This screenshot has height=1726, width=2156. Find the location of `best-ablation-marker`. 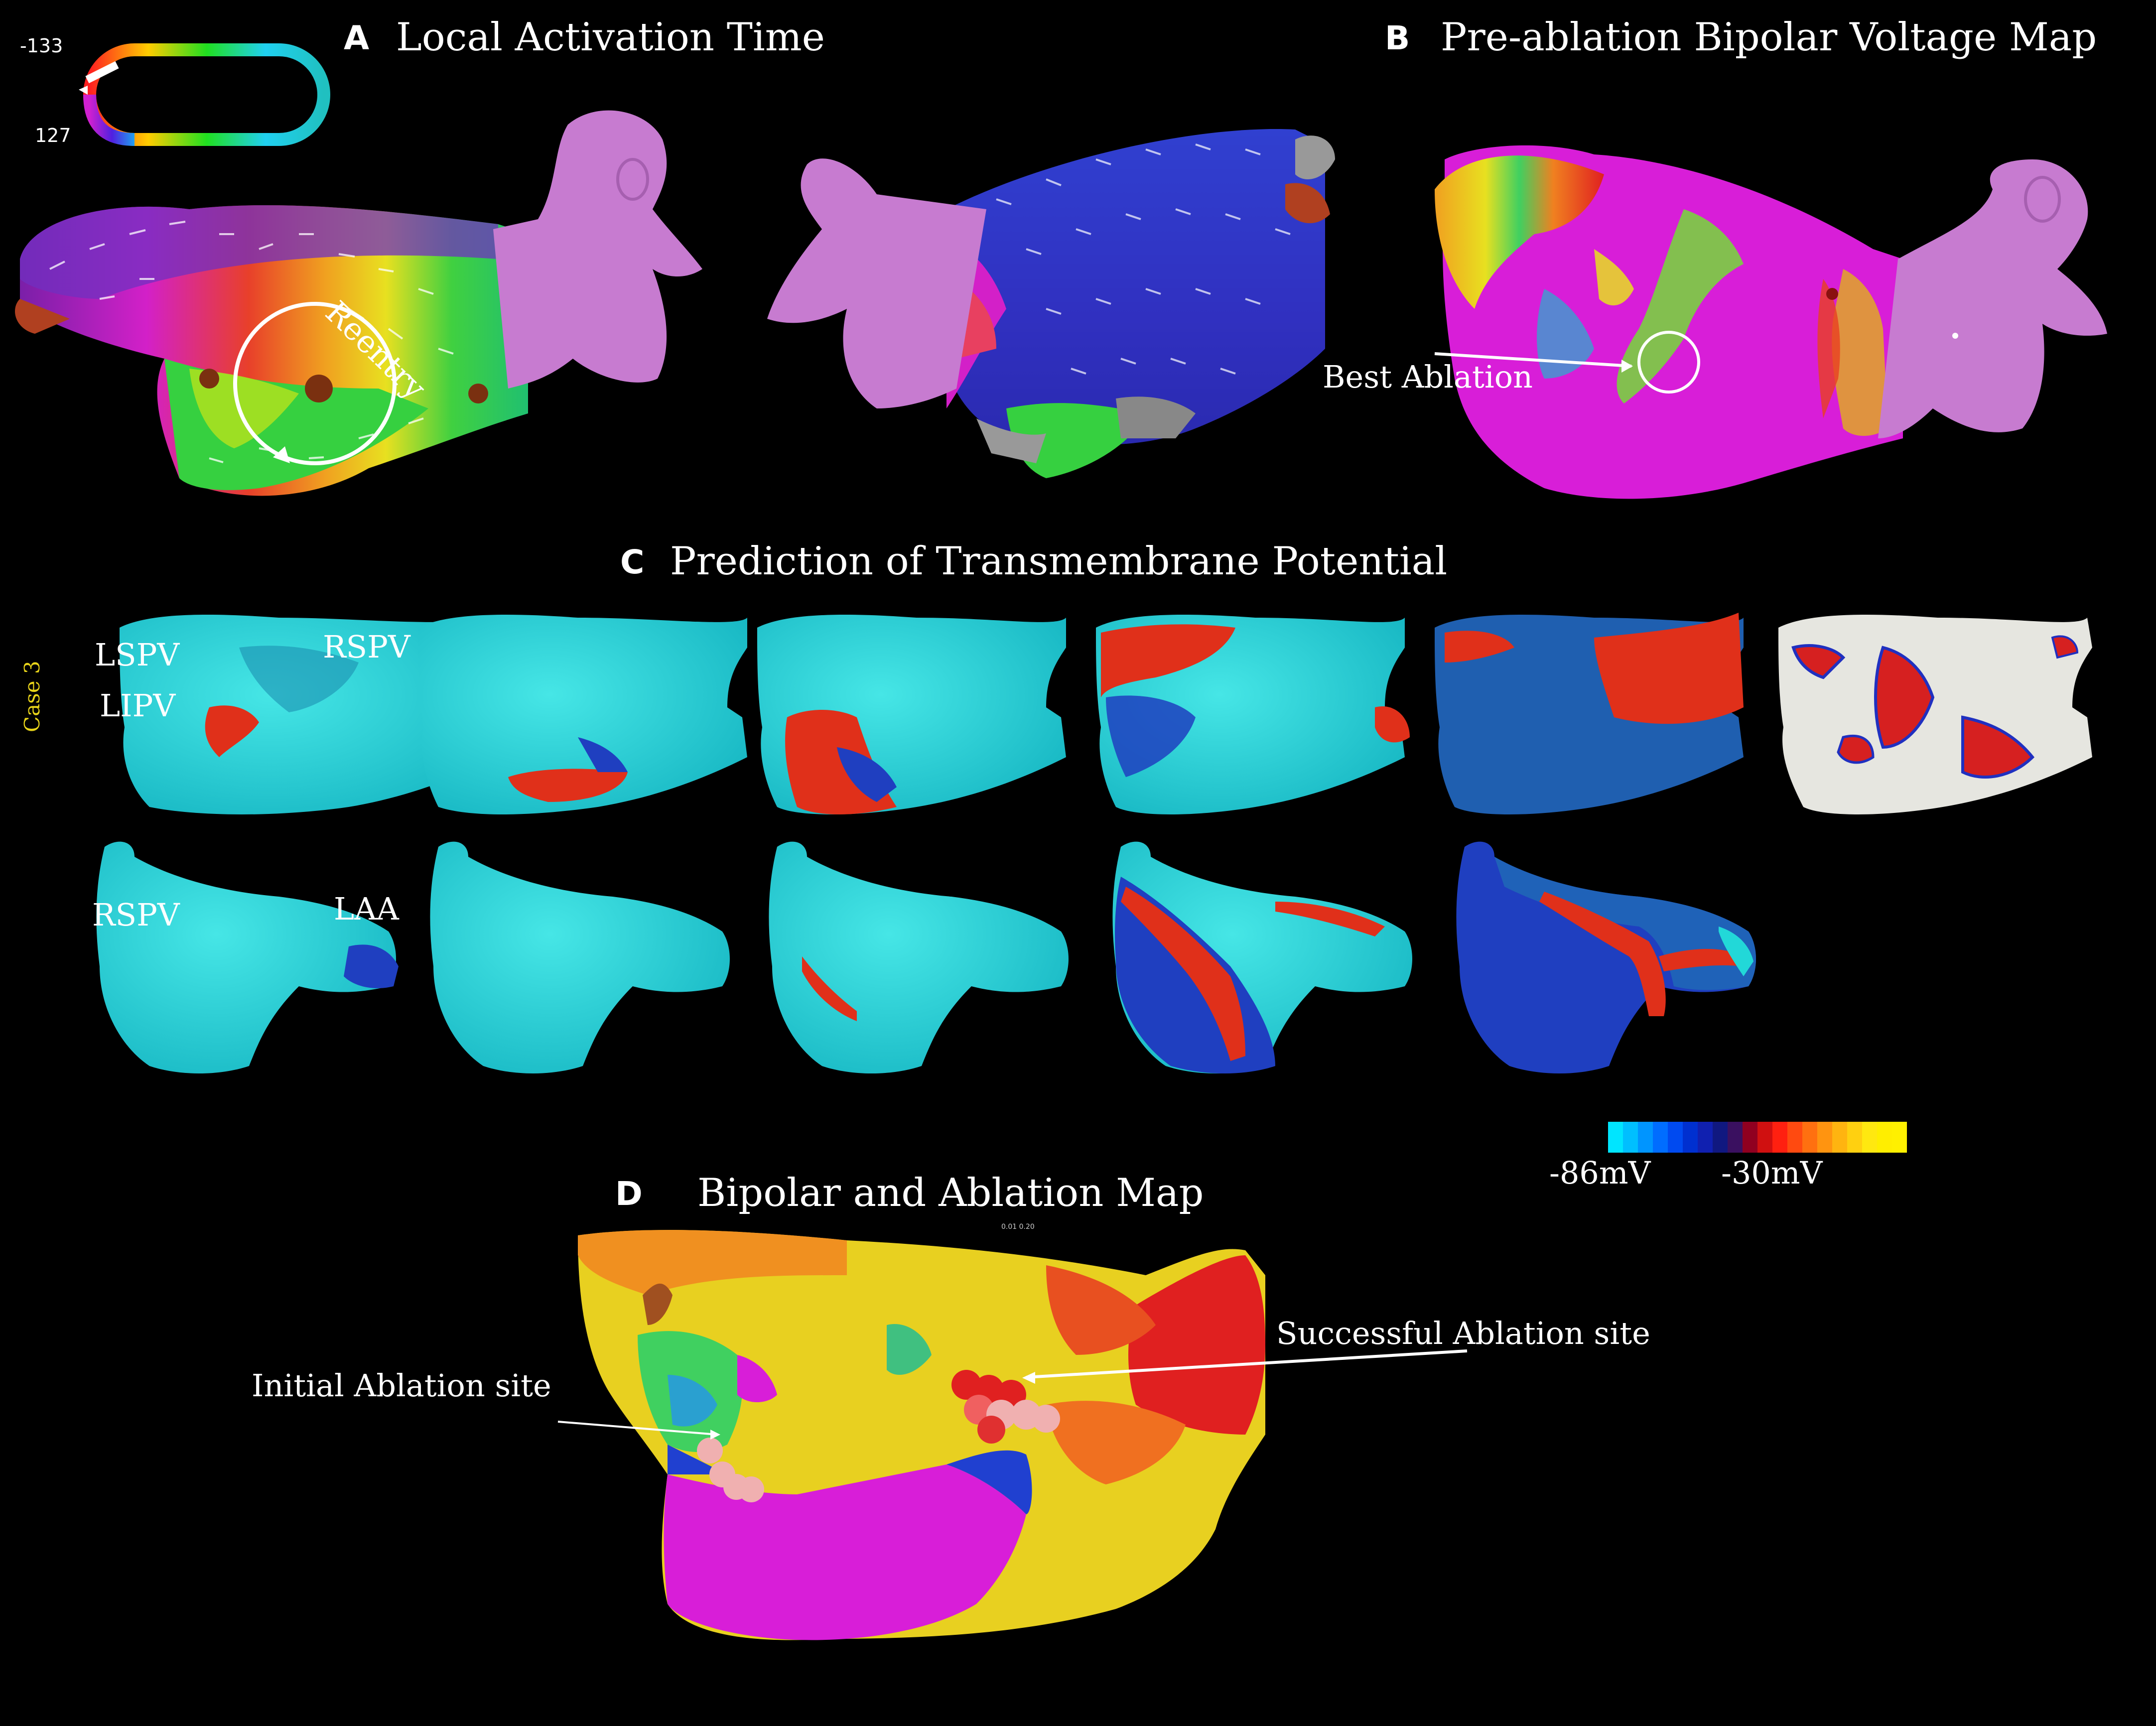

best-ablation-marker is located at coordinates (1567, 363).